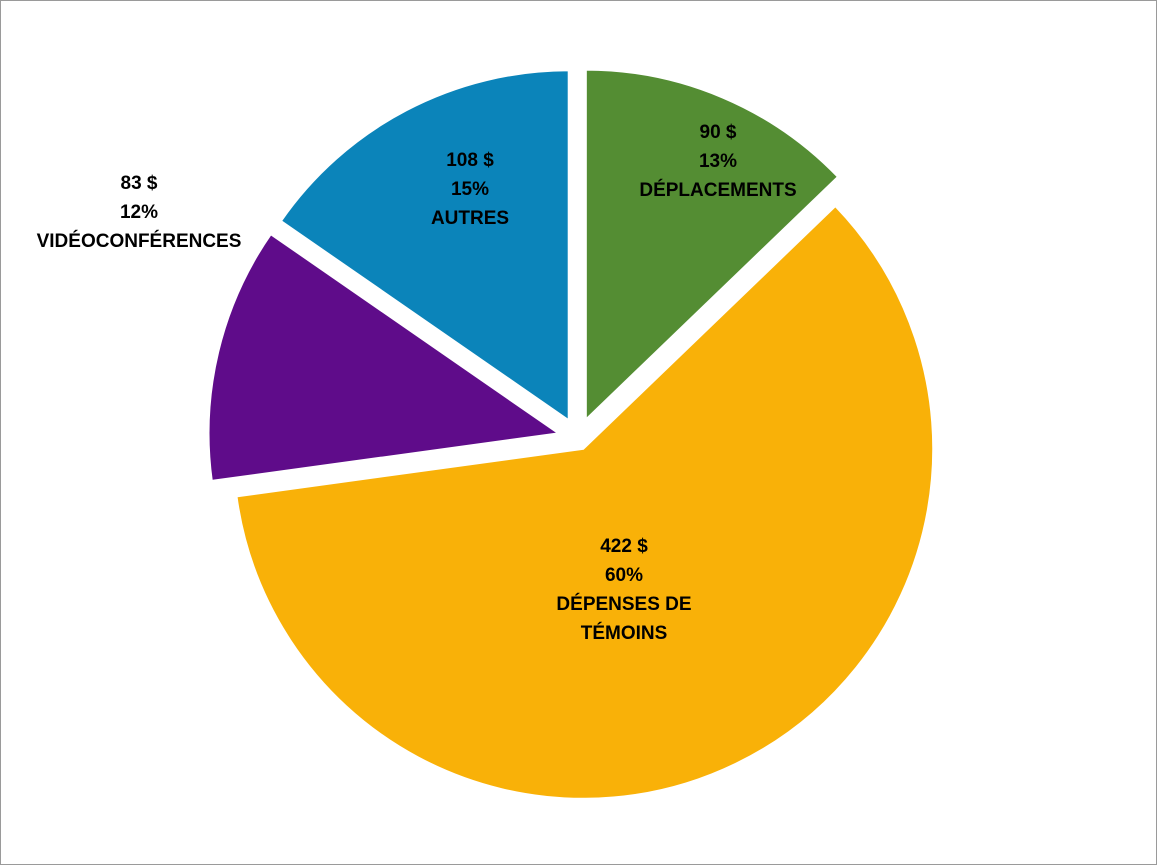 The height and width of the screenshot is (865, 1157). I want to click on pie-label-deplacements: 90 $ 13% DÉPLACEMENTS, so click(717, 161).